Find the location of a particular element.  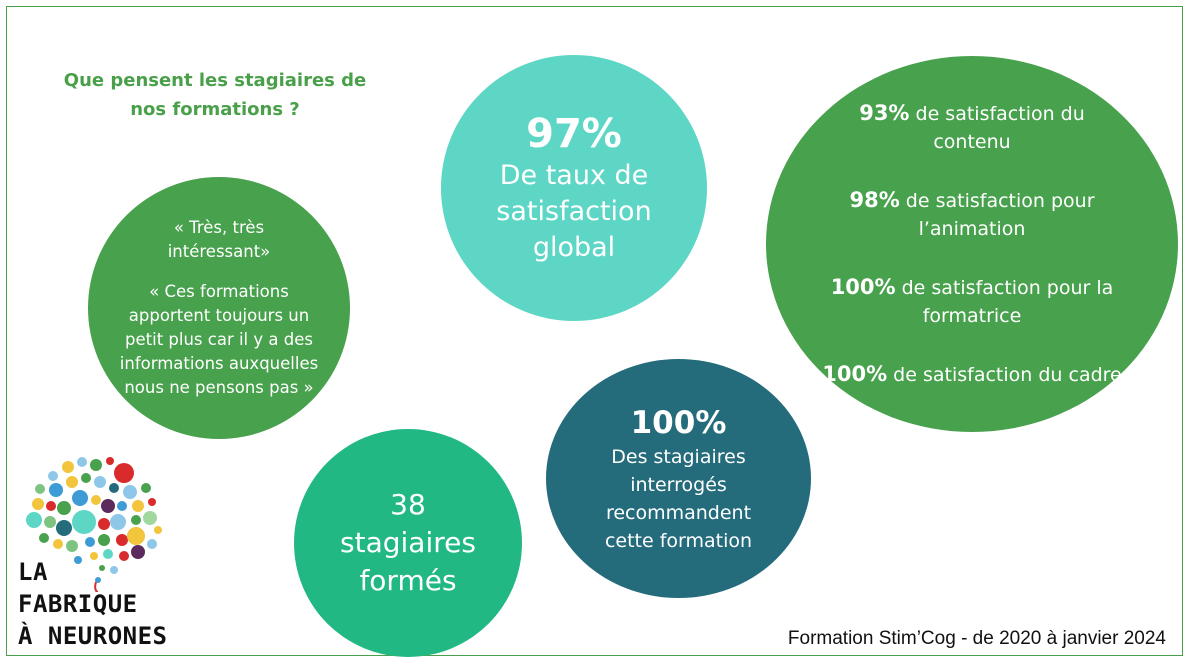

trainees-count-value: 38 is located at coordinates (408, 504).